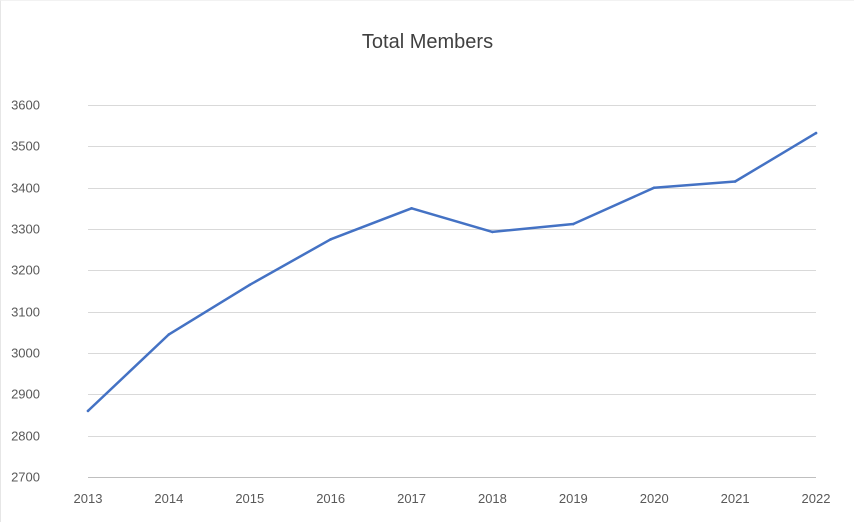  Describe the element at coordinates (411, 498) in the screenshot. I see `x-tick-label: 2017` at that location.